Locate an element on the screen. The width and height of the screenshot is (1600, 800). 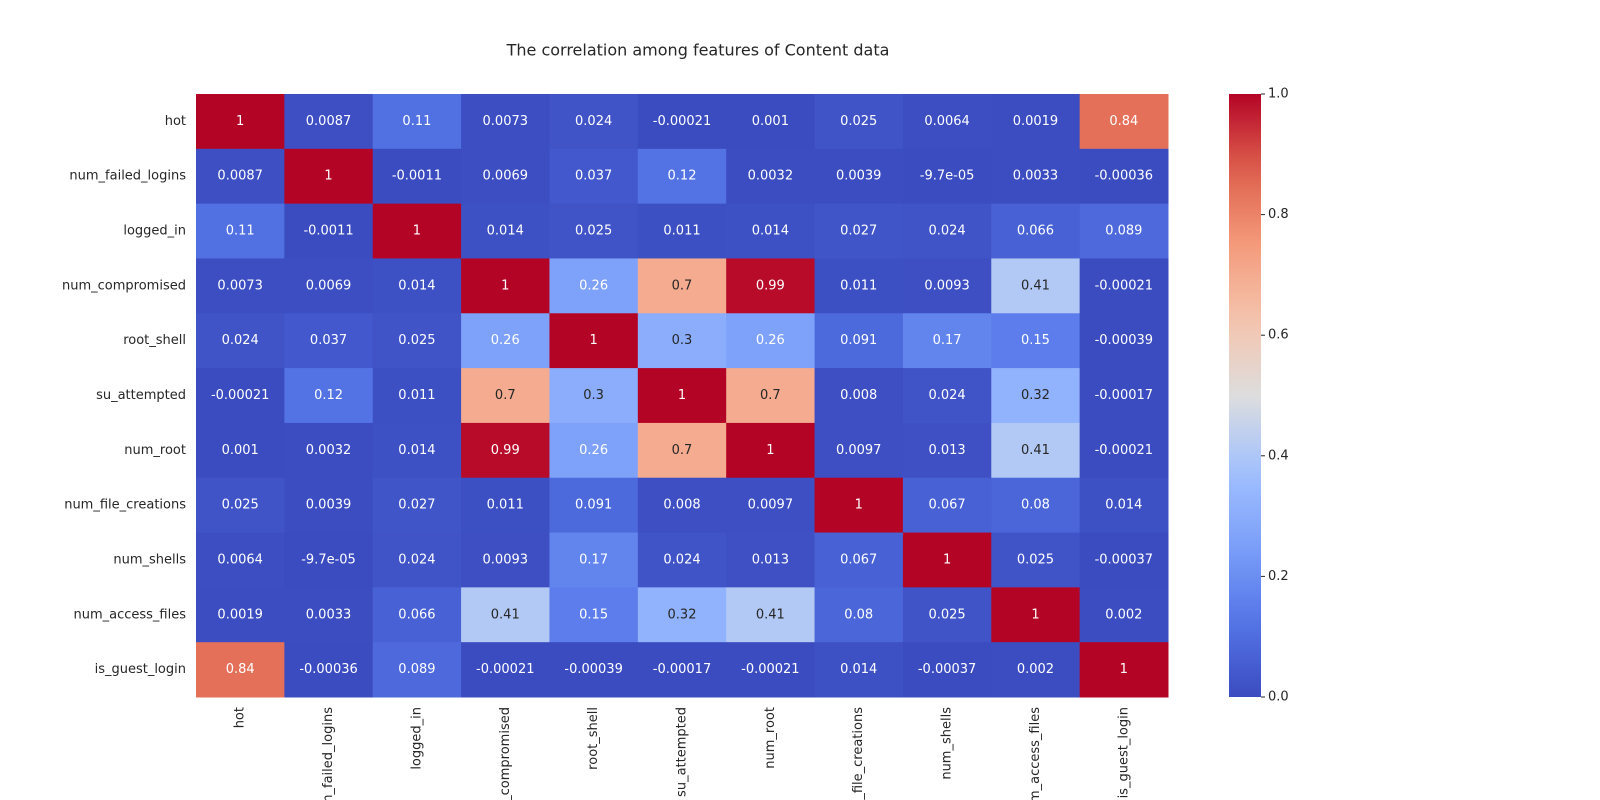
x-tick-label: su_attempted is located at coordinates (682, 752).